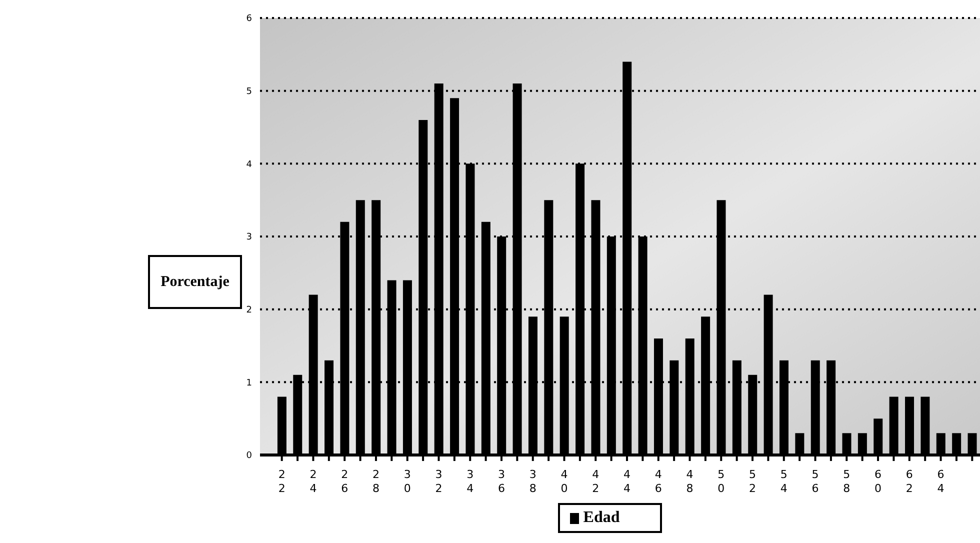 The height and width of the screenshot is (543, 980). Describe the element at coordinates (249, 165) in the screenshot. I see `y-tick-label: 4` at that location.